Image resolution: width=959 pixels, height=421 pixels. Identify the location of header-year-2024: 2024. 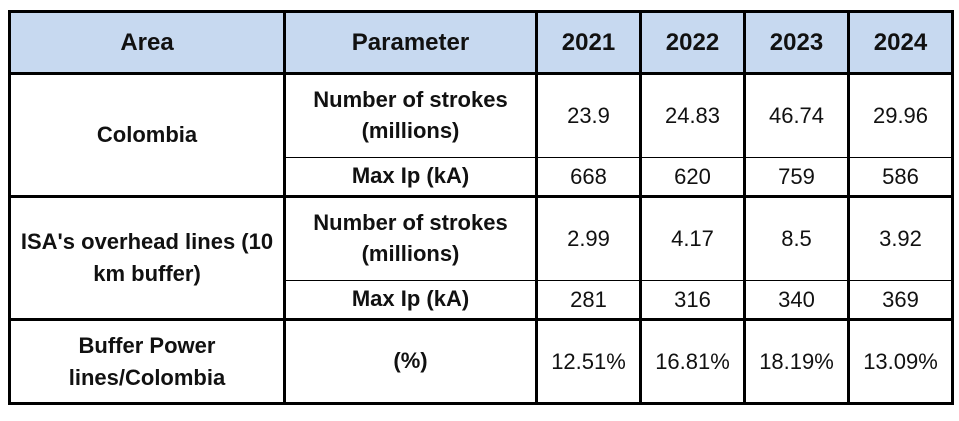
(900, 42).